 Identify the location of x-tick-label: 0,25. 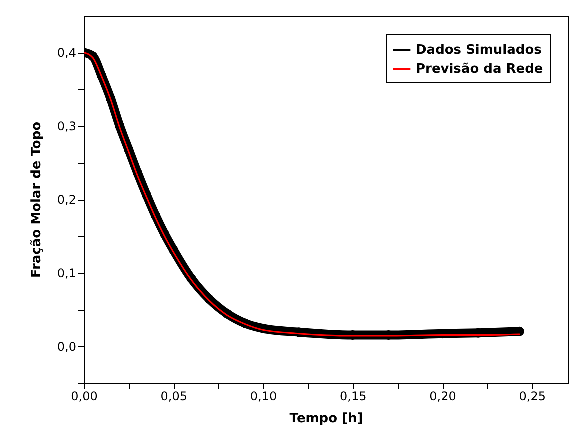
(532, 397).